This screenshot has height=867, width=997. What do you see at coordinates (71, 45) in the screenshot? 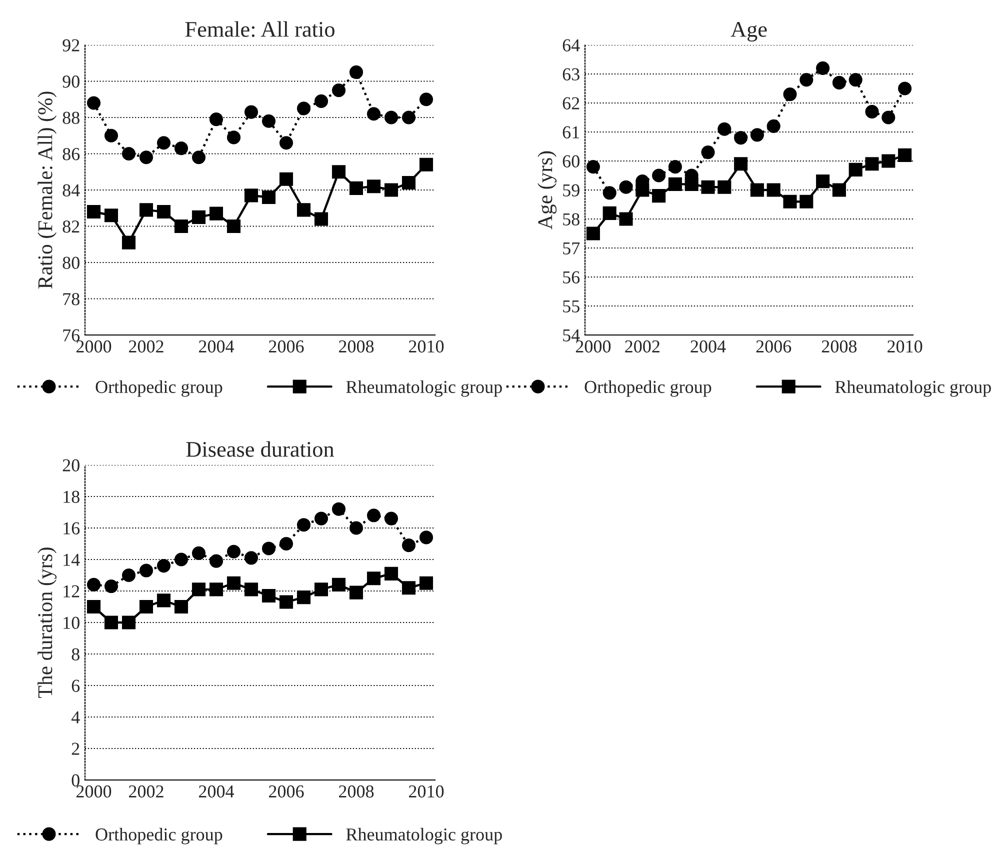
I see `y-tick-label: 92` at bounding box center [71, 45].